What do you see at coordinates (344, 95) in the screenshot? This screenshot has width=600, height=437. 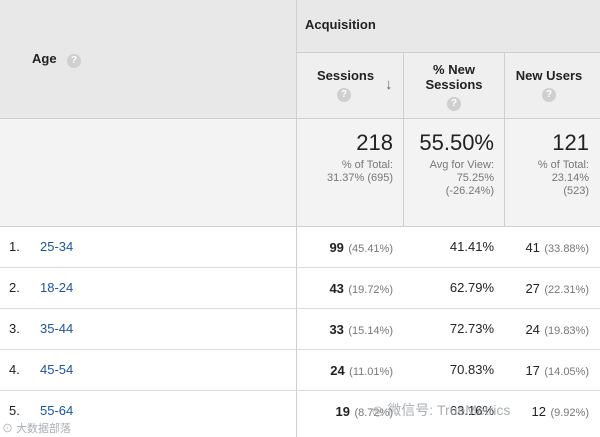 I see `sessions-help-icon: ?` at bounding box center [344, 95].